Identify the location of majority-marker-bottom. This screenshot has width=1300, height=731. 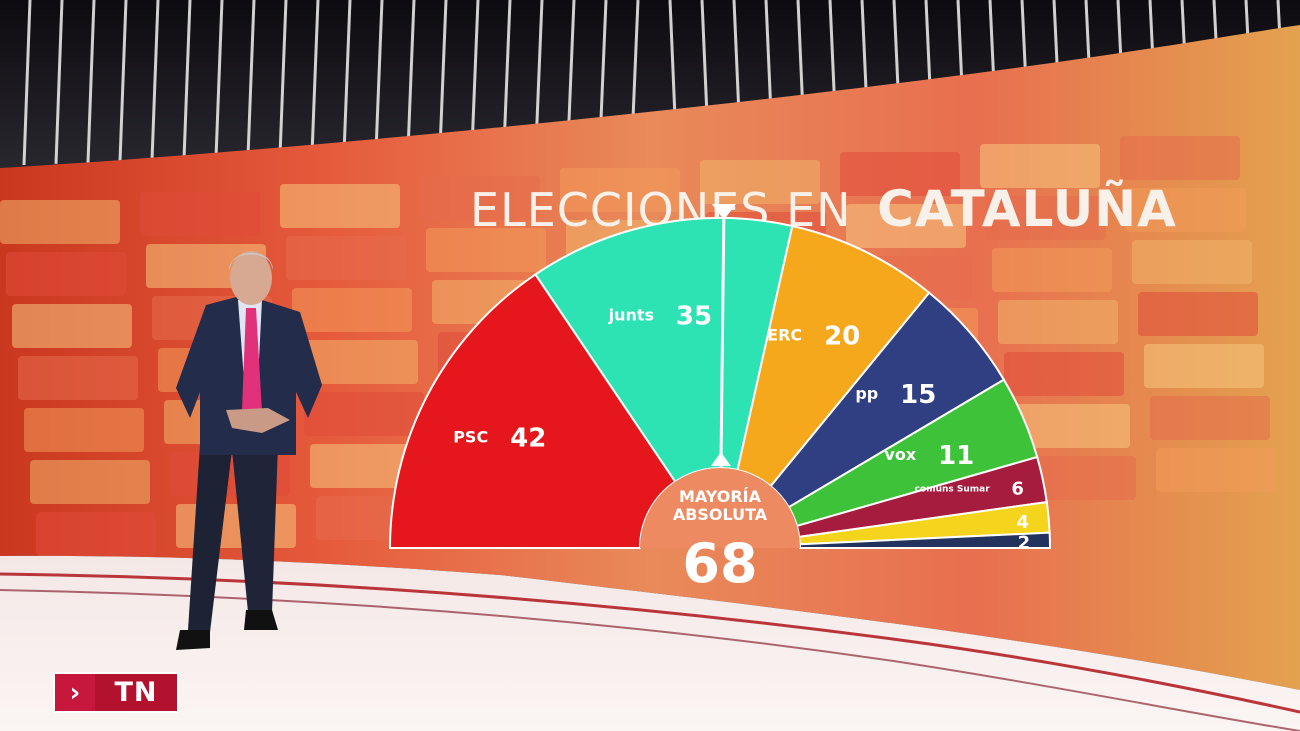
(720, 459).